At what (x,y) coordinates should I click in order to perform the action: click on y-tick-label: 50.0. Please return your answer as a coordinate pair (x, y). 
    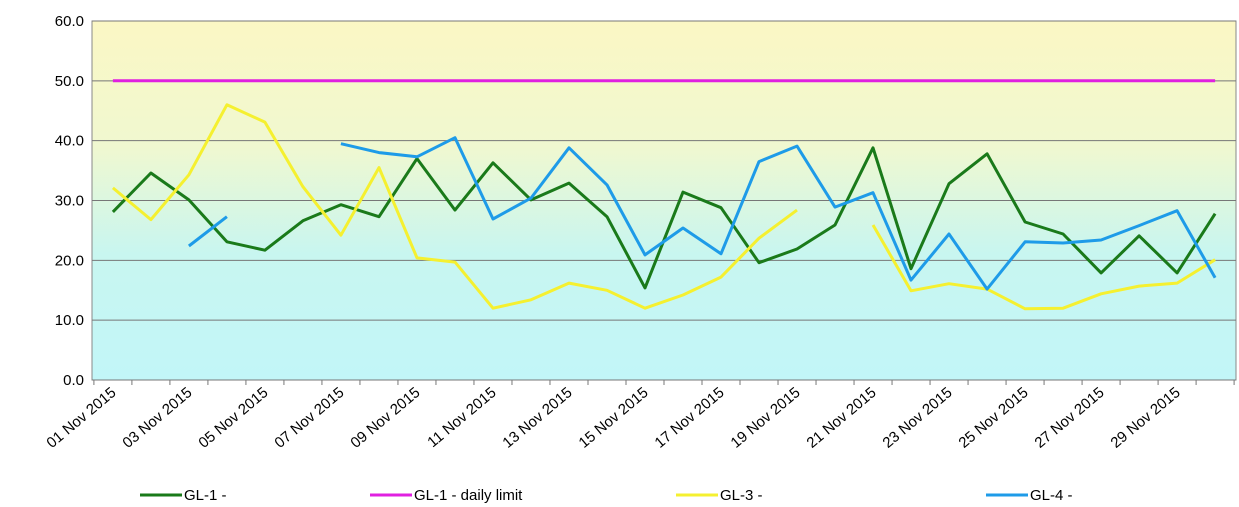
    Looking at the image, I should click on (69, 81).